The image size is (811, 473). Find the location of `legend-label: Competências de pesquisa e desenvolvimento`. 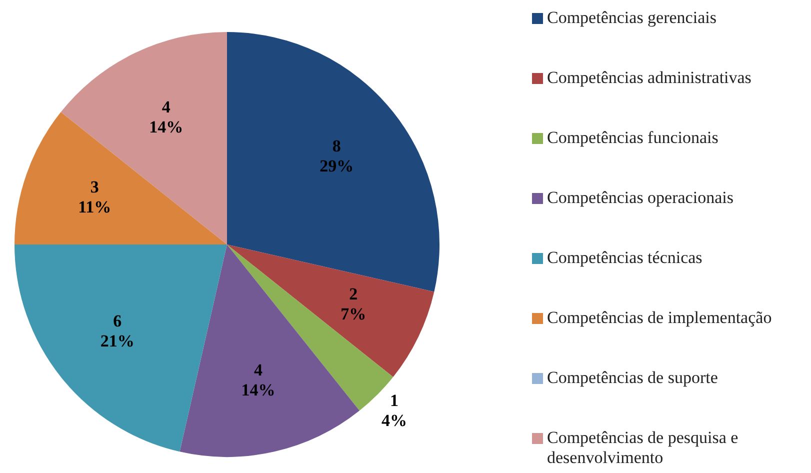

legend-label: Competências de pesquisa e desenvolvimento is located at coordinates (643, 448).